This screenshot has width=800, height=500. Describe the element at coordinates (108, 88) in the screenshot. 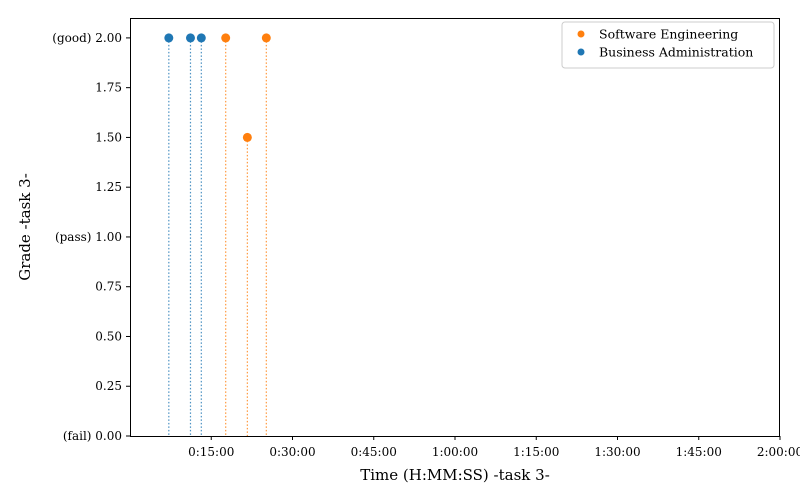

I see `y-tick-label: 1.75` at that location.